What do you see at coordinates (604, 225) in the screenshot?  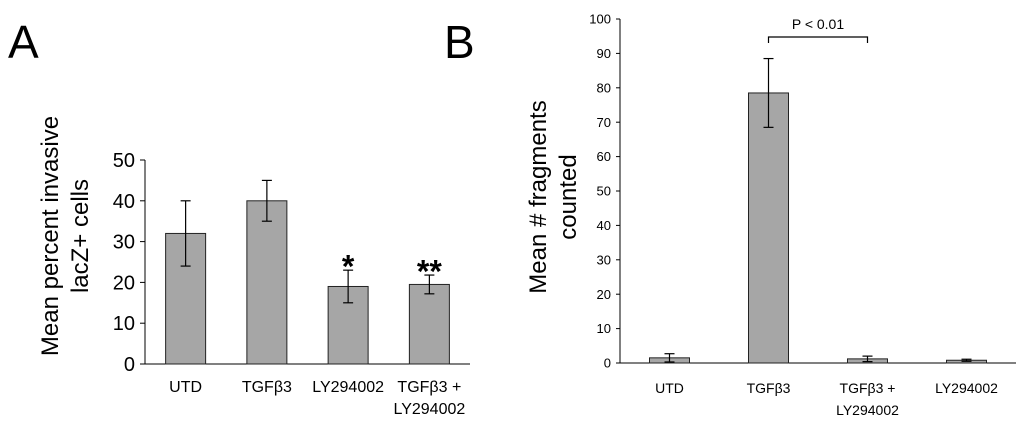 I see `y-tick-label-b: 40` at bounding box center [604, 225].